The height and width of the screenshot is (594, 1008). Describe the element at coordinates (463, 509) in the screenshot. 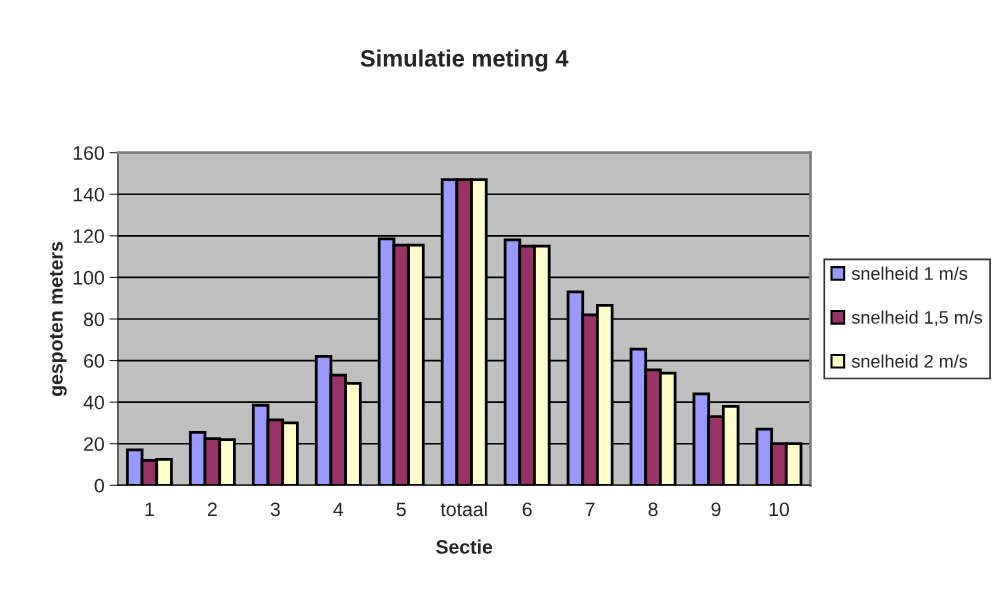

I see `x-tick-label: totaal` at that location.